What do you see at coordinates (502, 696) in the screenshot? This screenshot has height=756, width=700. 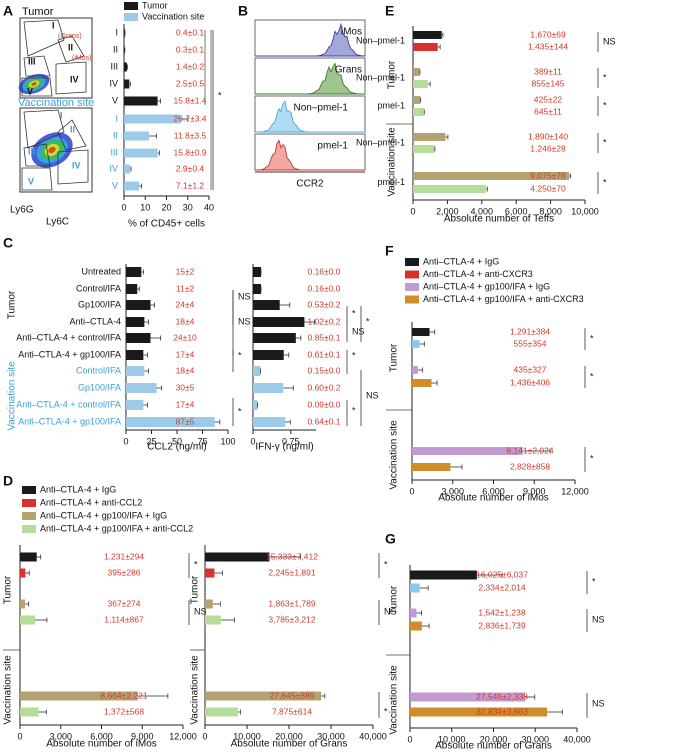 I see `value-label: 27,546±2,338` at bounding box center [502, 696].